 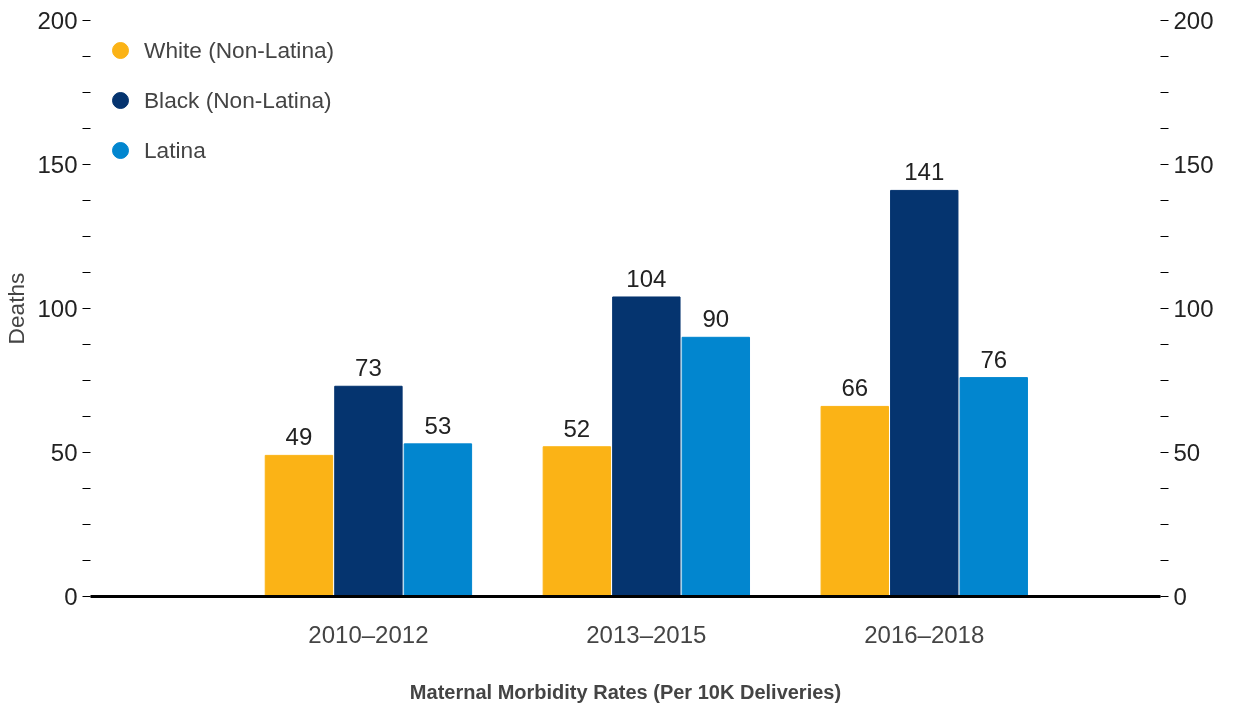 I want to click on data-label: 141, so click(x=924, y=172).